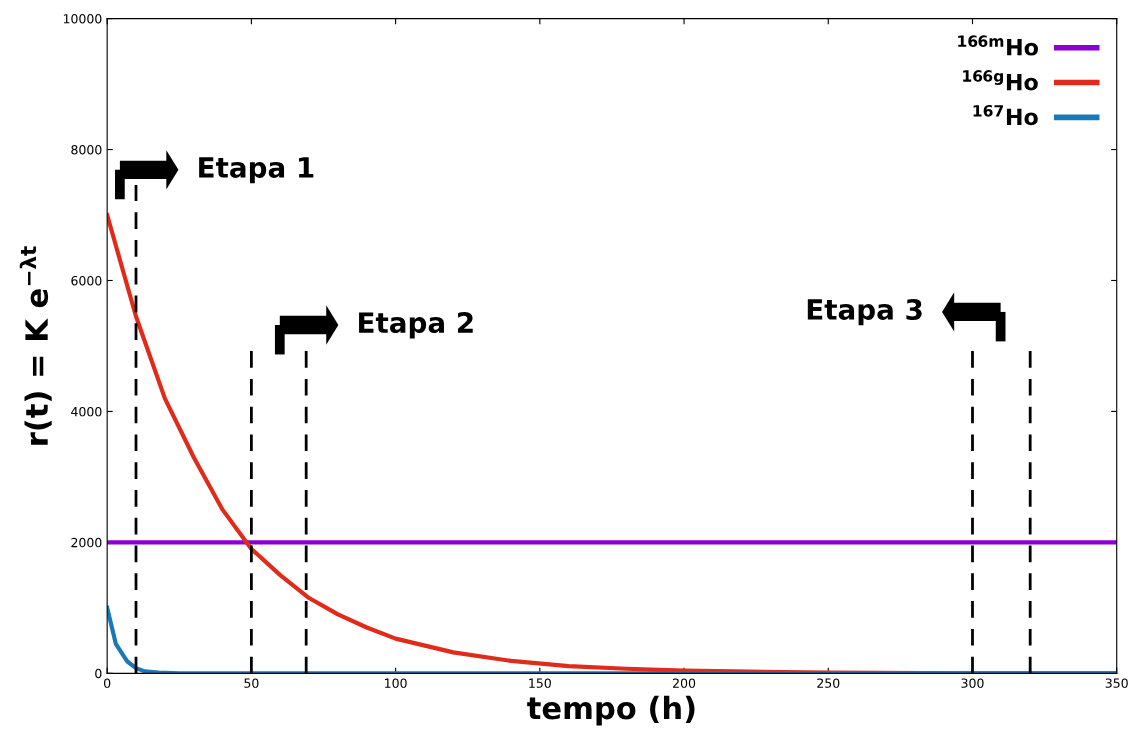  Describe the element at coordinates (828, 683) in the screenshot. I see `x-tick-label: 250` at that location.